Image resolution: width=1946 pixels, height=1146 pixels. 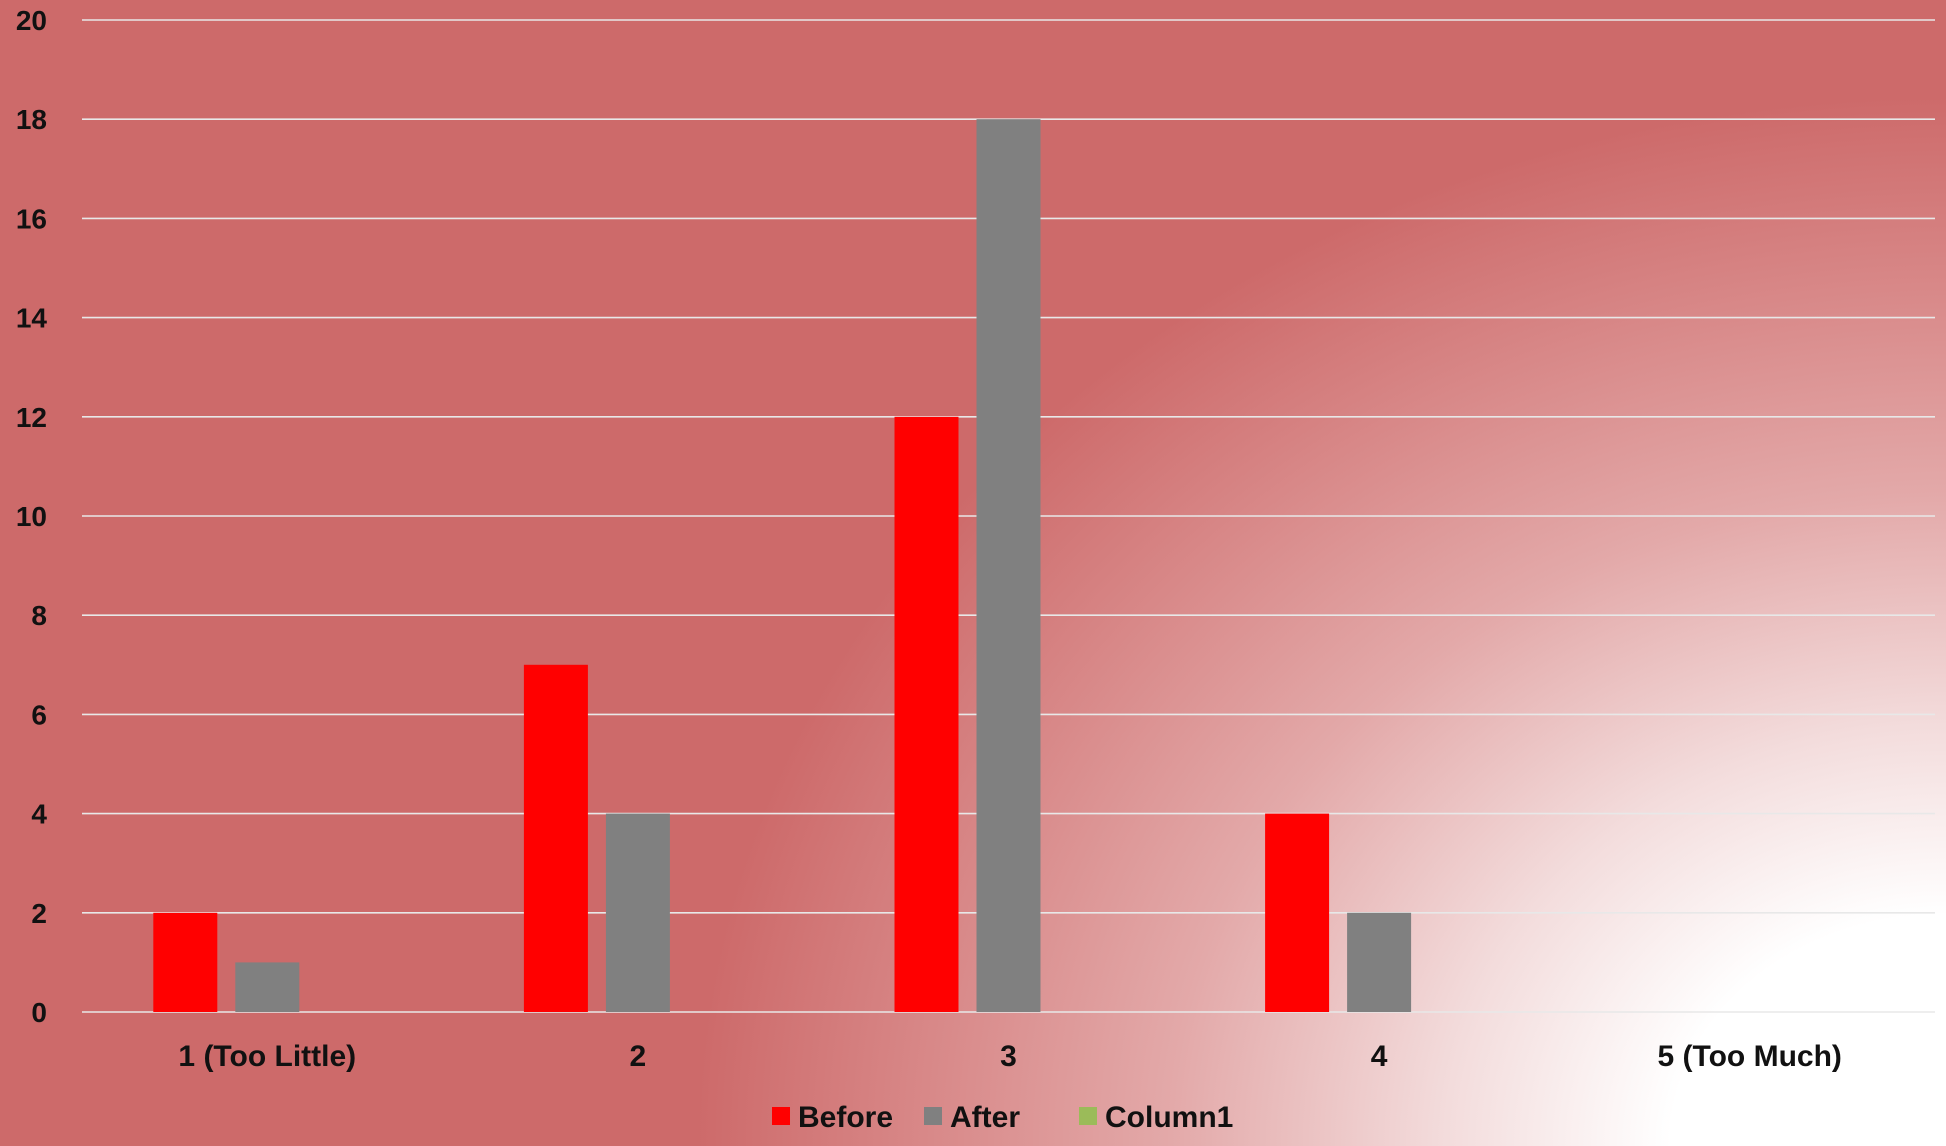 I want to click on y-tick-label: 4, so click(x=39, y=814).